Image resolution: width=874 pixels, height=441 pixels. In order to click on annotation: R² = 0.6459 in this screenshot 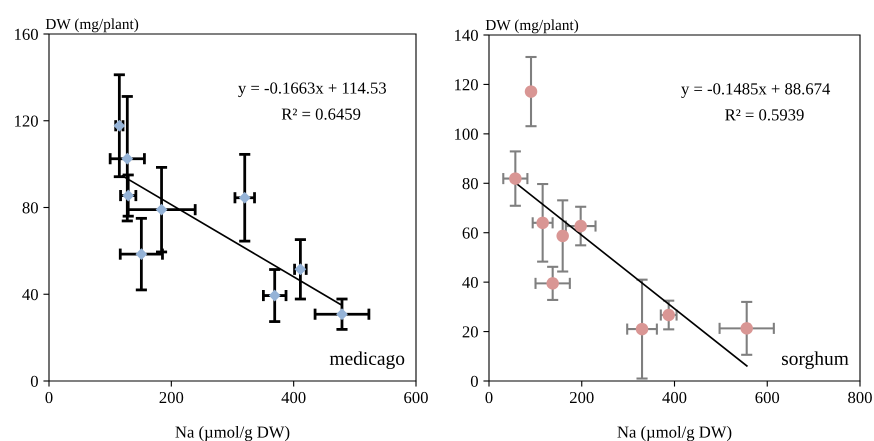, I will do `click(321, 114)`.